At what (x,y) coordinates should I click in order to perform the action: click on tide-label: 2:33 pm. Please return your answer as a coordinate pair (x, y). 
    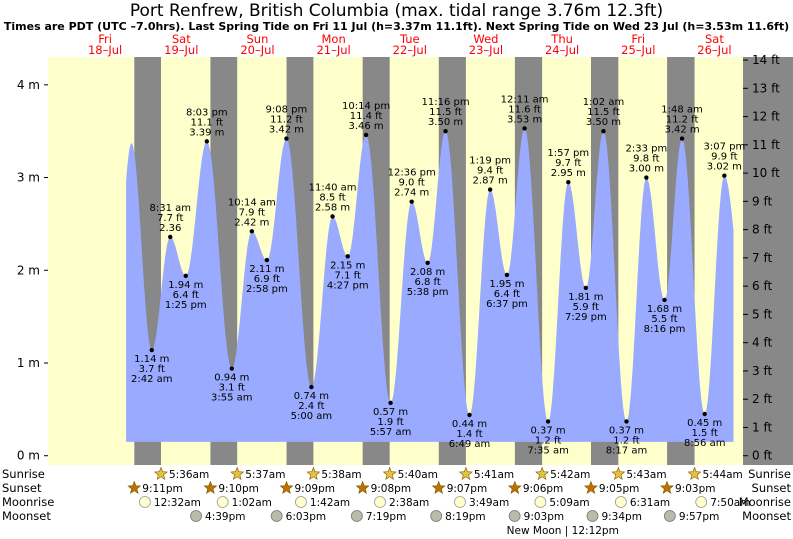
    Looking at the image, I should click on (646, 149).